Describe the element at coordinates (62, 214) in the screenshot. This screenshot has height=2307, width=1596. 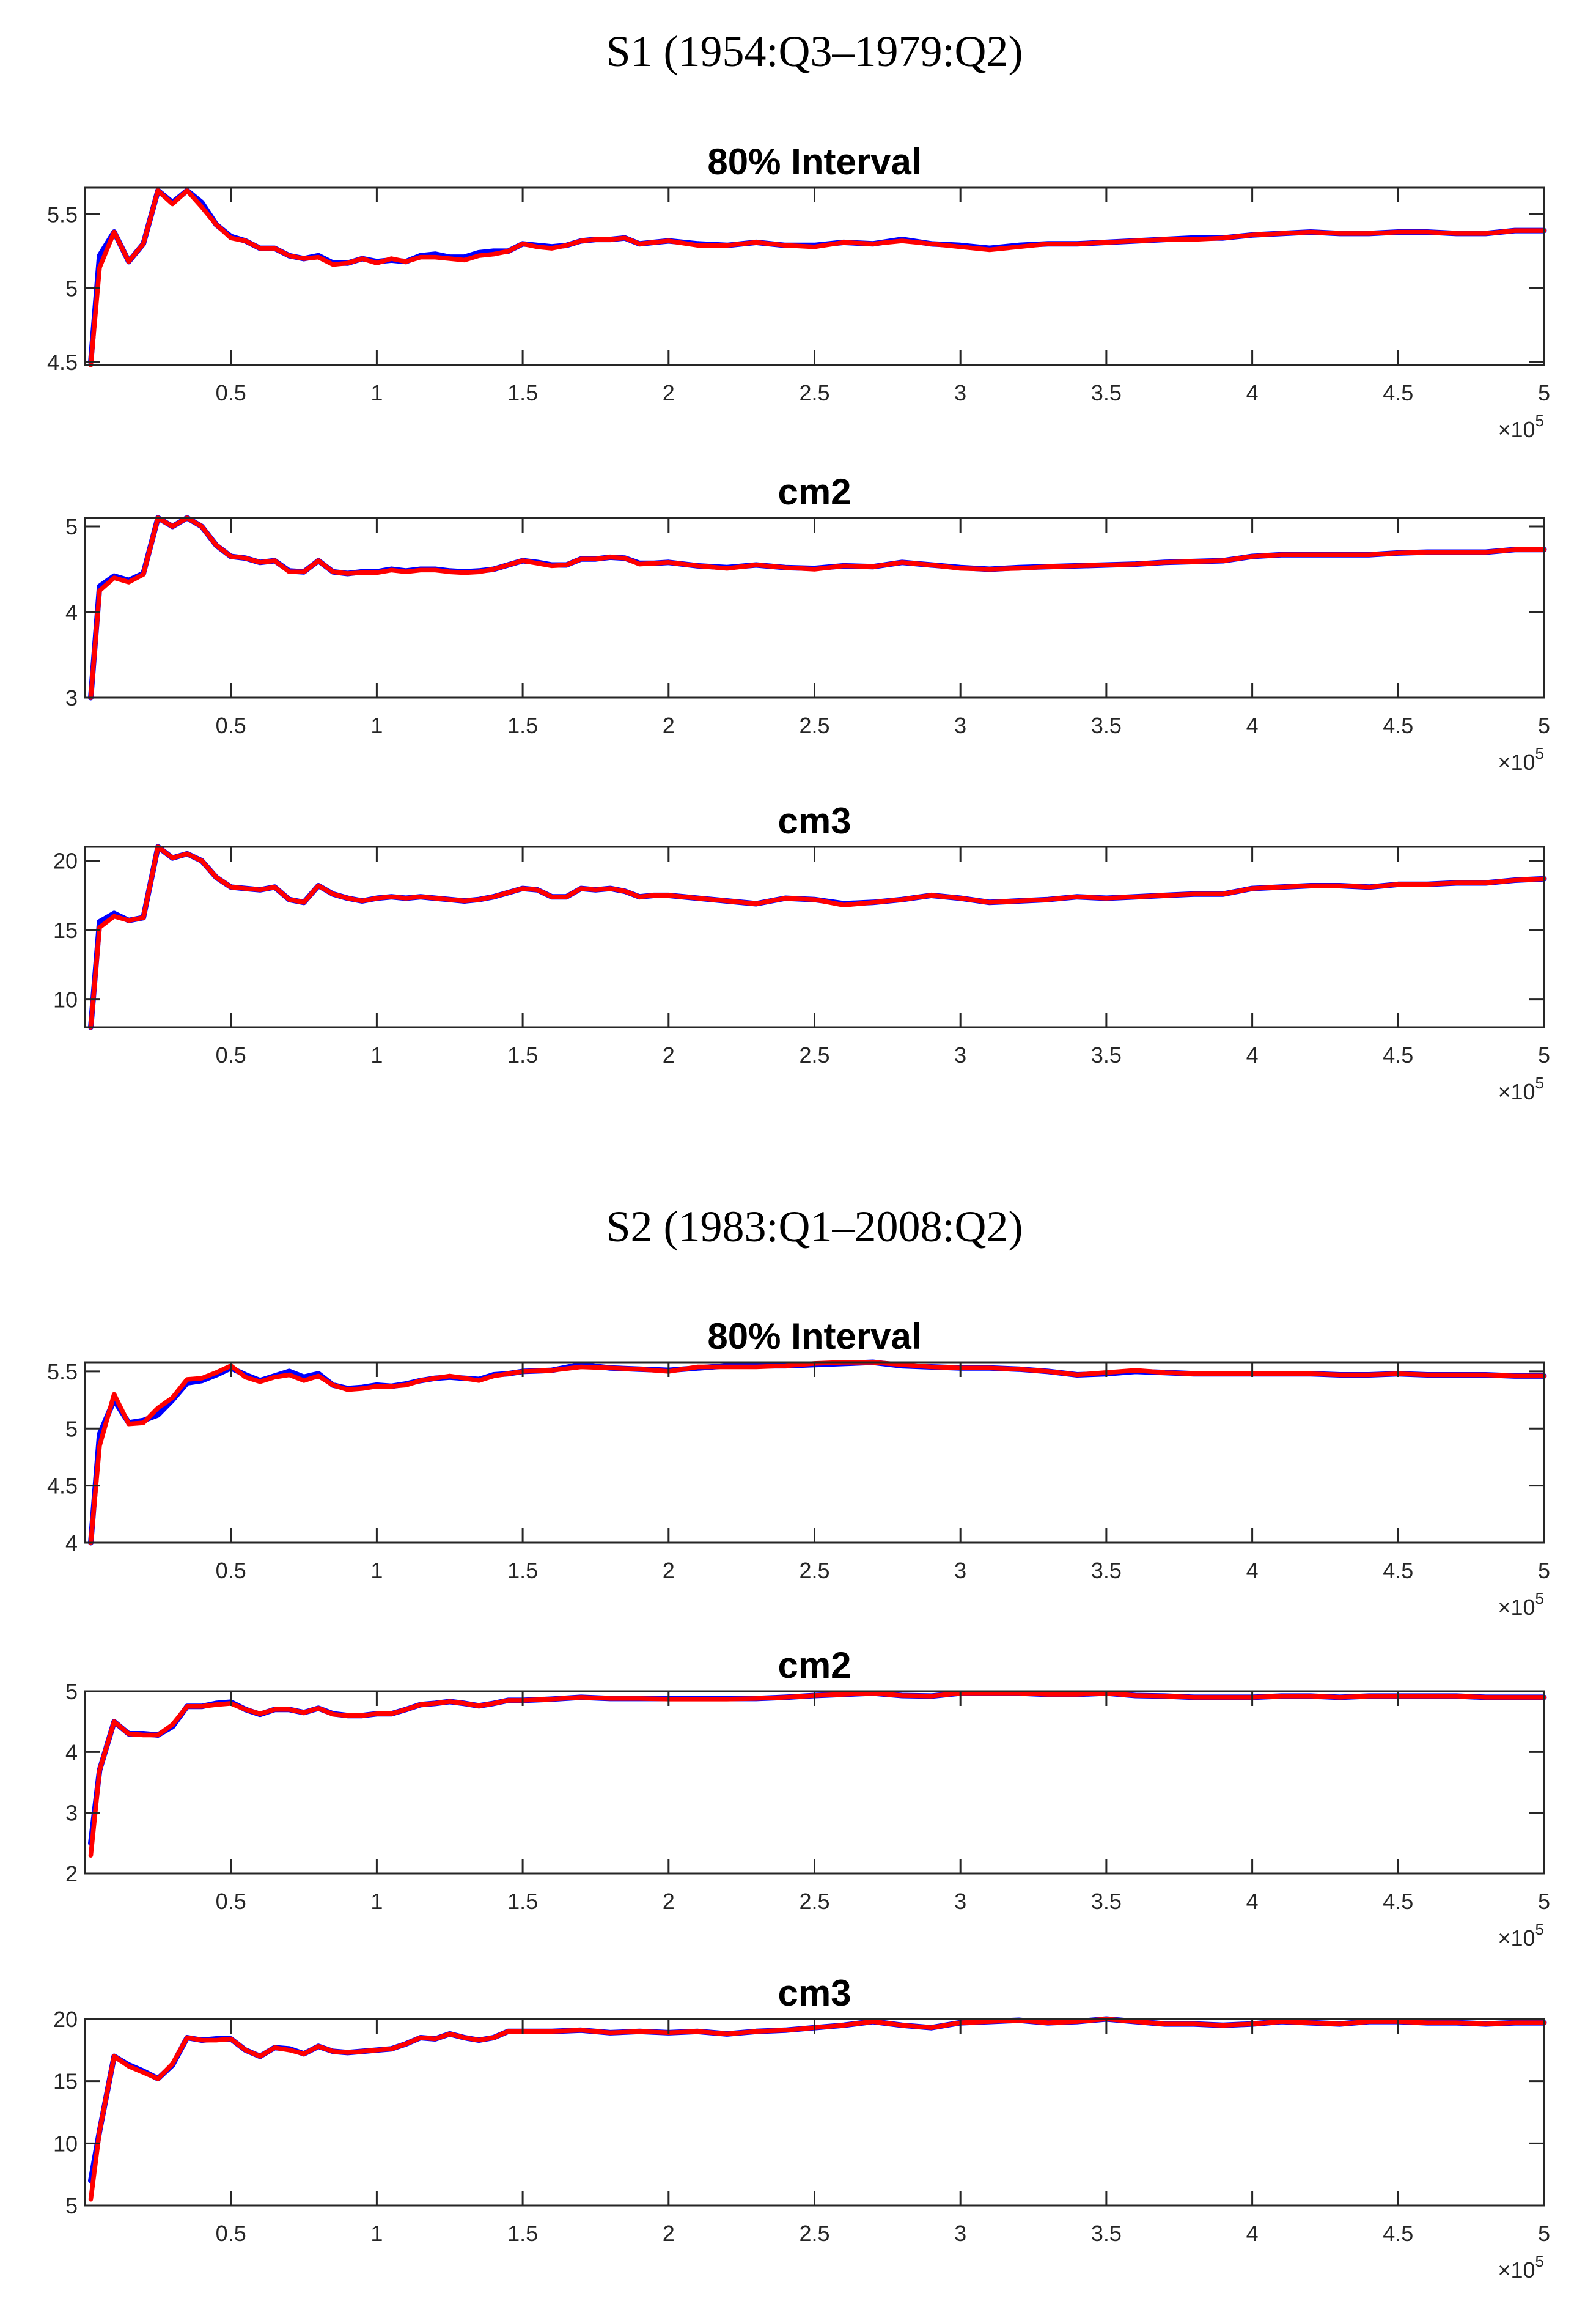
I see `y-tick-label: 5.5` at that location.